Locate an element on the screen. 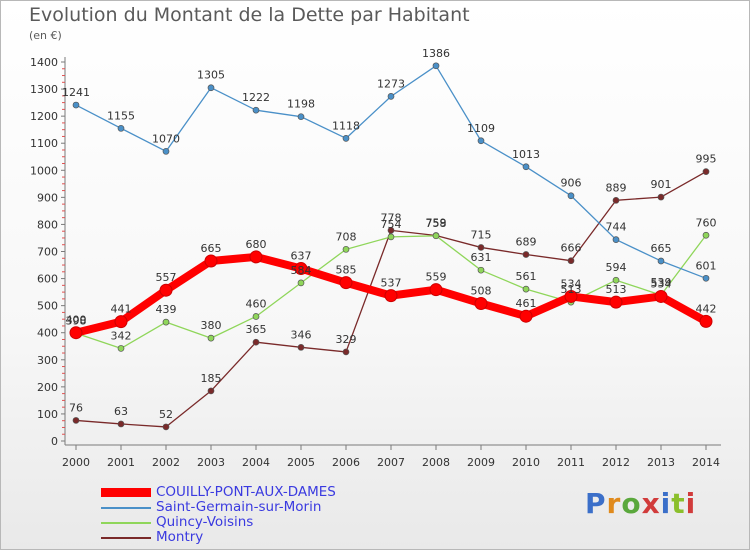 The width and height of the screenshot is (750, 550). y-tick-label: 1400 is located at coordinates (44, 62).